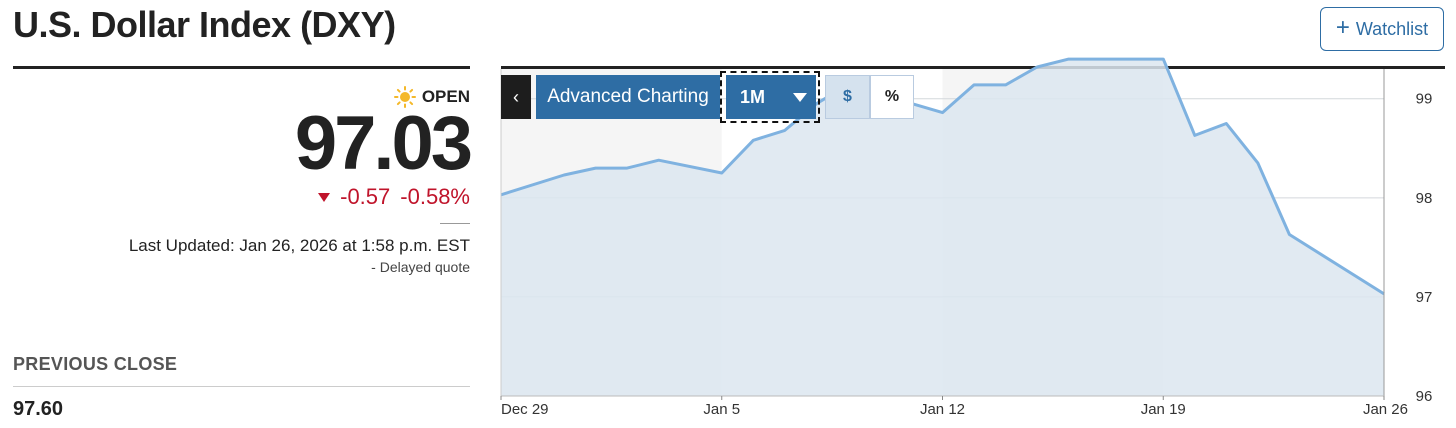 The height and width of the screenshot is (428, 1456). What do you see at coordinates (1385, 409) in the screenshot?
I see `x-tick-label: Jan 26` at bounding box center [1385, 409].